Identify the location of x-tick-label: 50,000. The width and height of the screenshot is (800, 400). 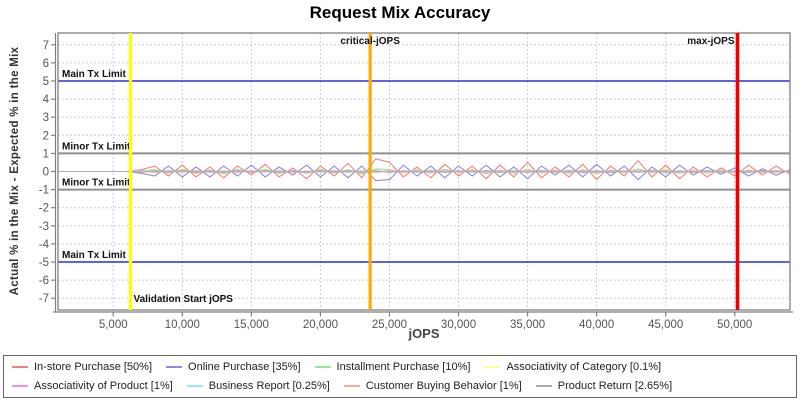
(734, 325).